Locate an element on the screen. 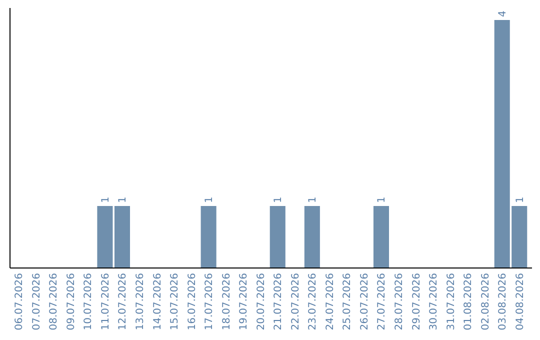  x-tick-label: 15.07.2026 is located at coordinates (175, 301).